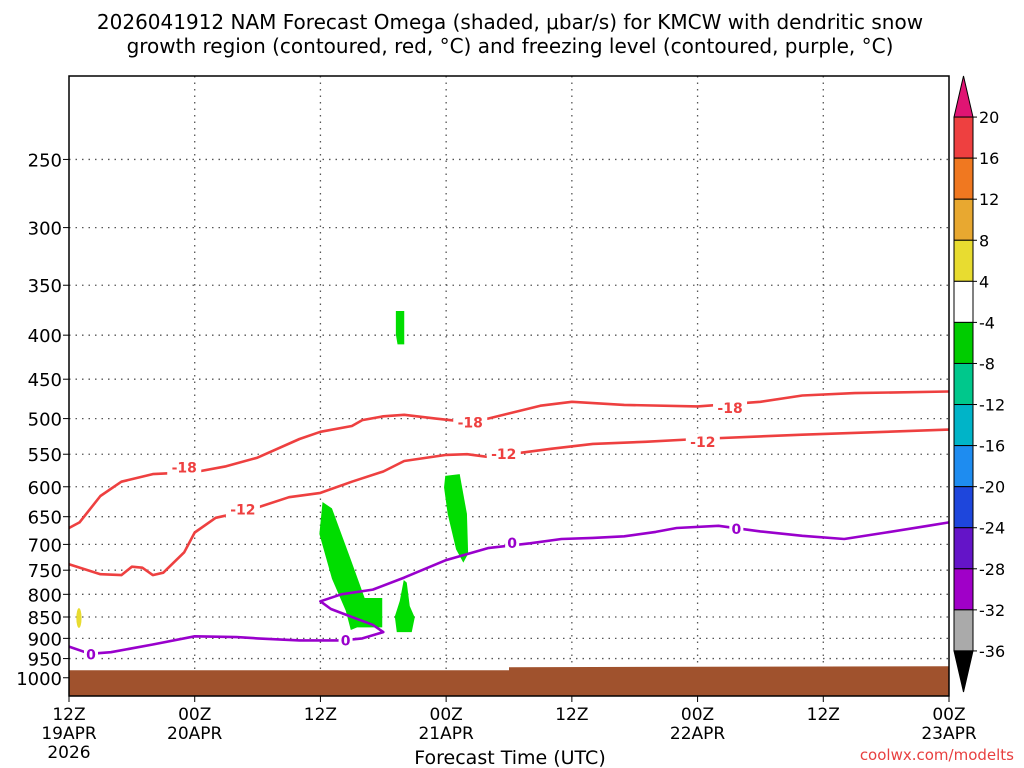  Describe the element at coordinates (446, 734) in the screenshot. I see `x-tick-label: 21APR` at that location.